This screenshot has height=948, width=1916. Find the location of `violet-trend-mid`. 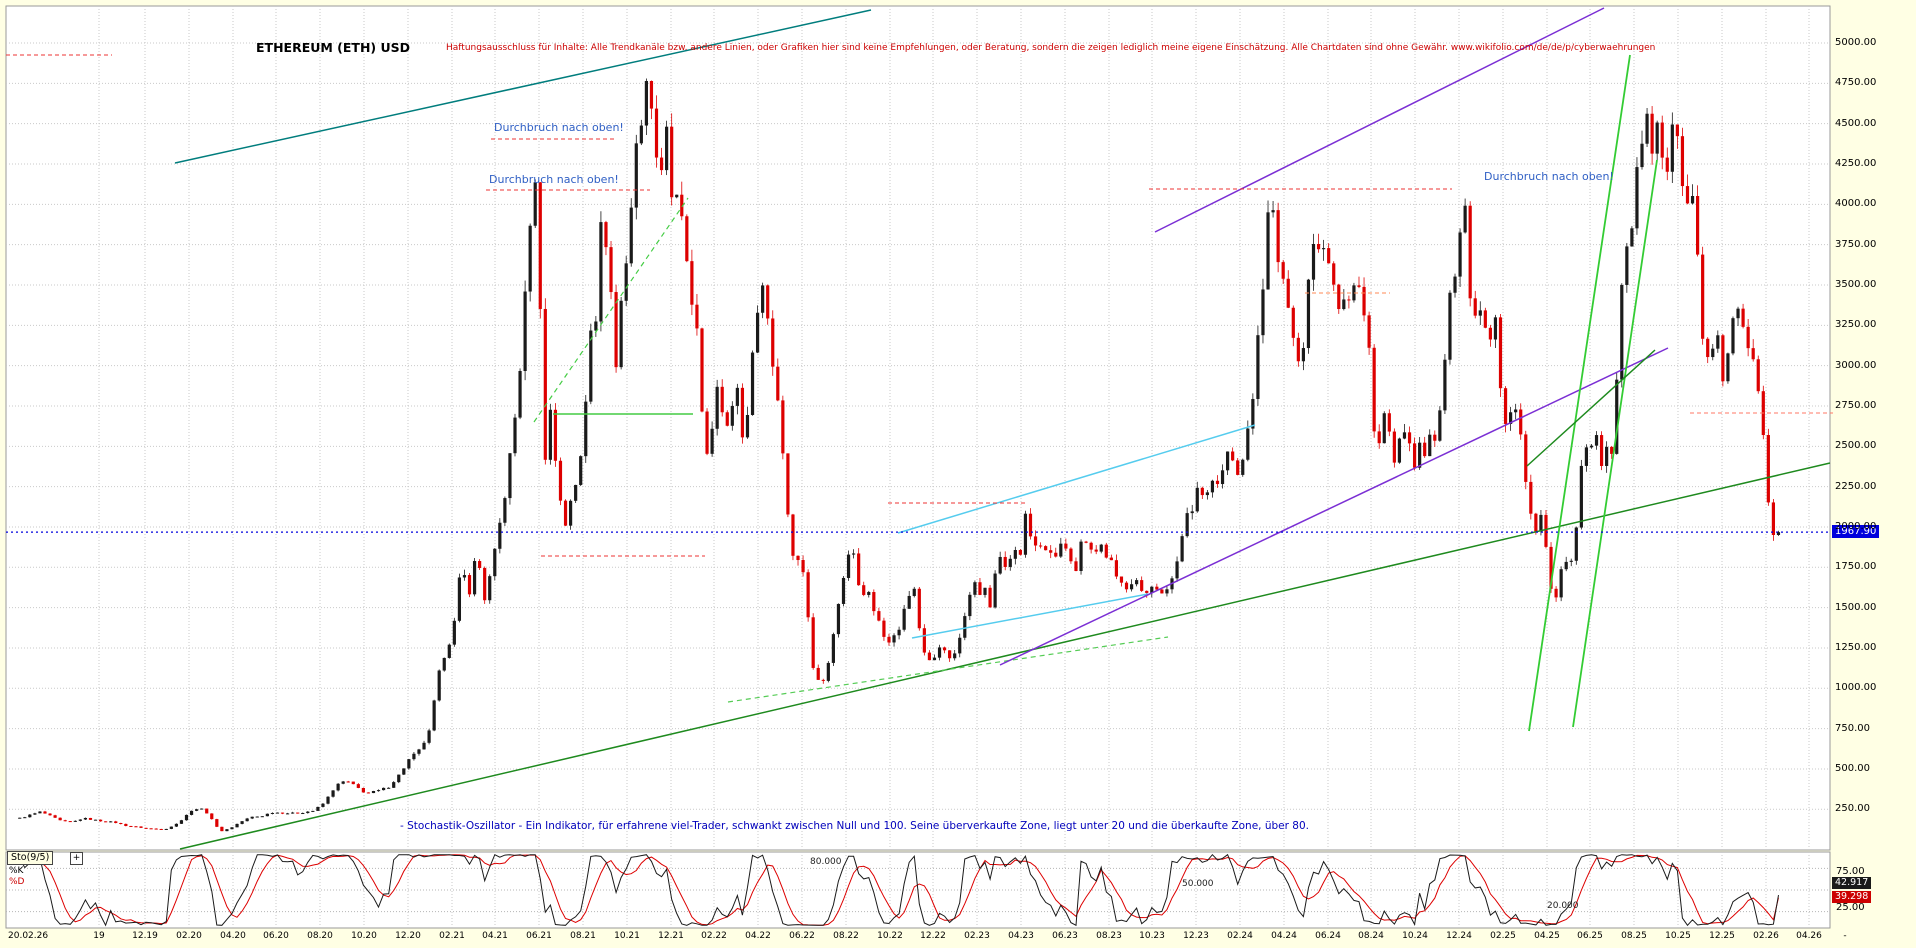

violet-trend-mid is located at coordinates (1334, 506).